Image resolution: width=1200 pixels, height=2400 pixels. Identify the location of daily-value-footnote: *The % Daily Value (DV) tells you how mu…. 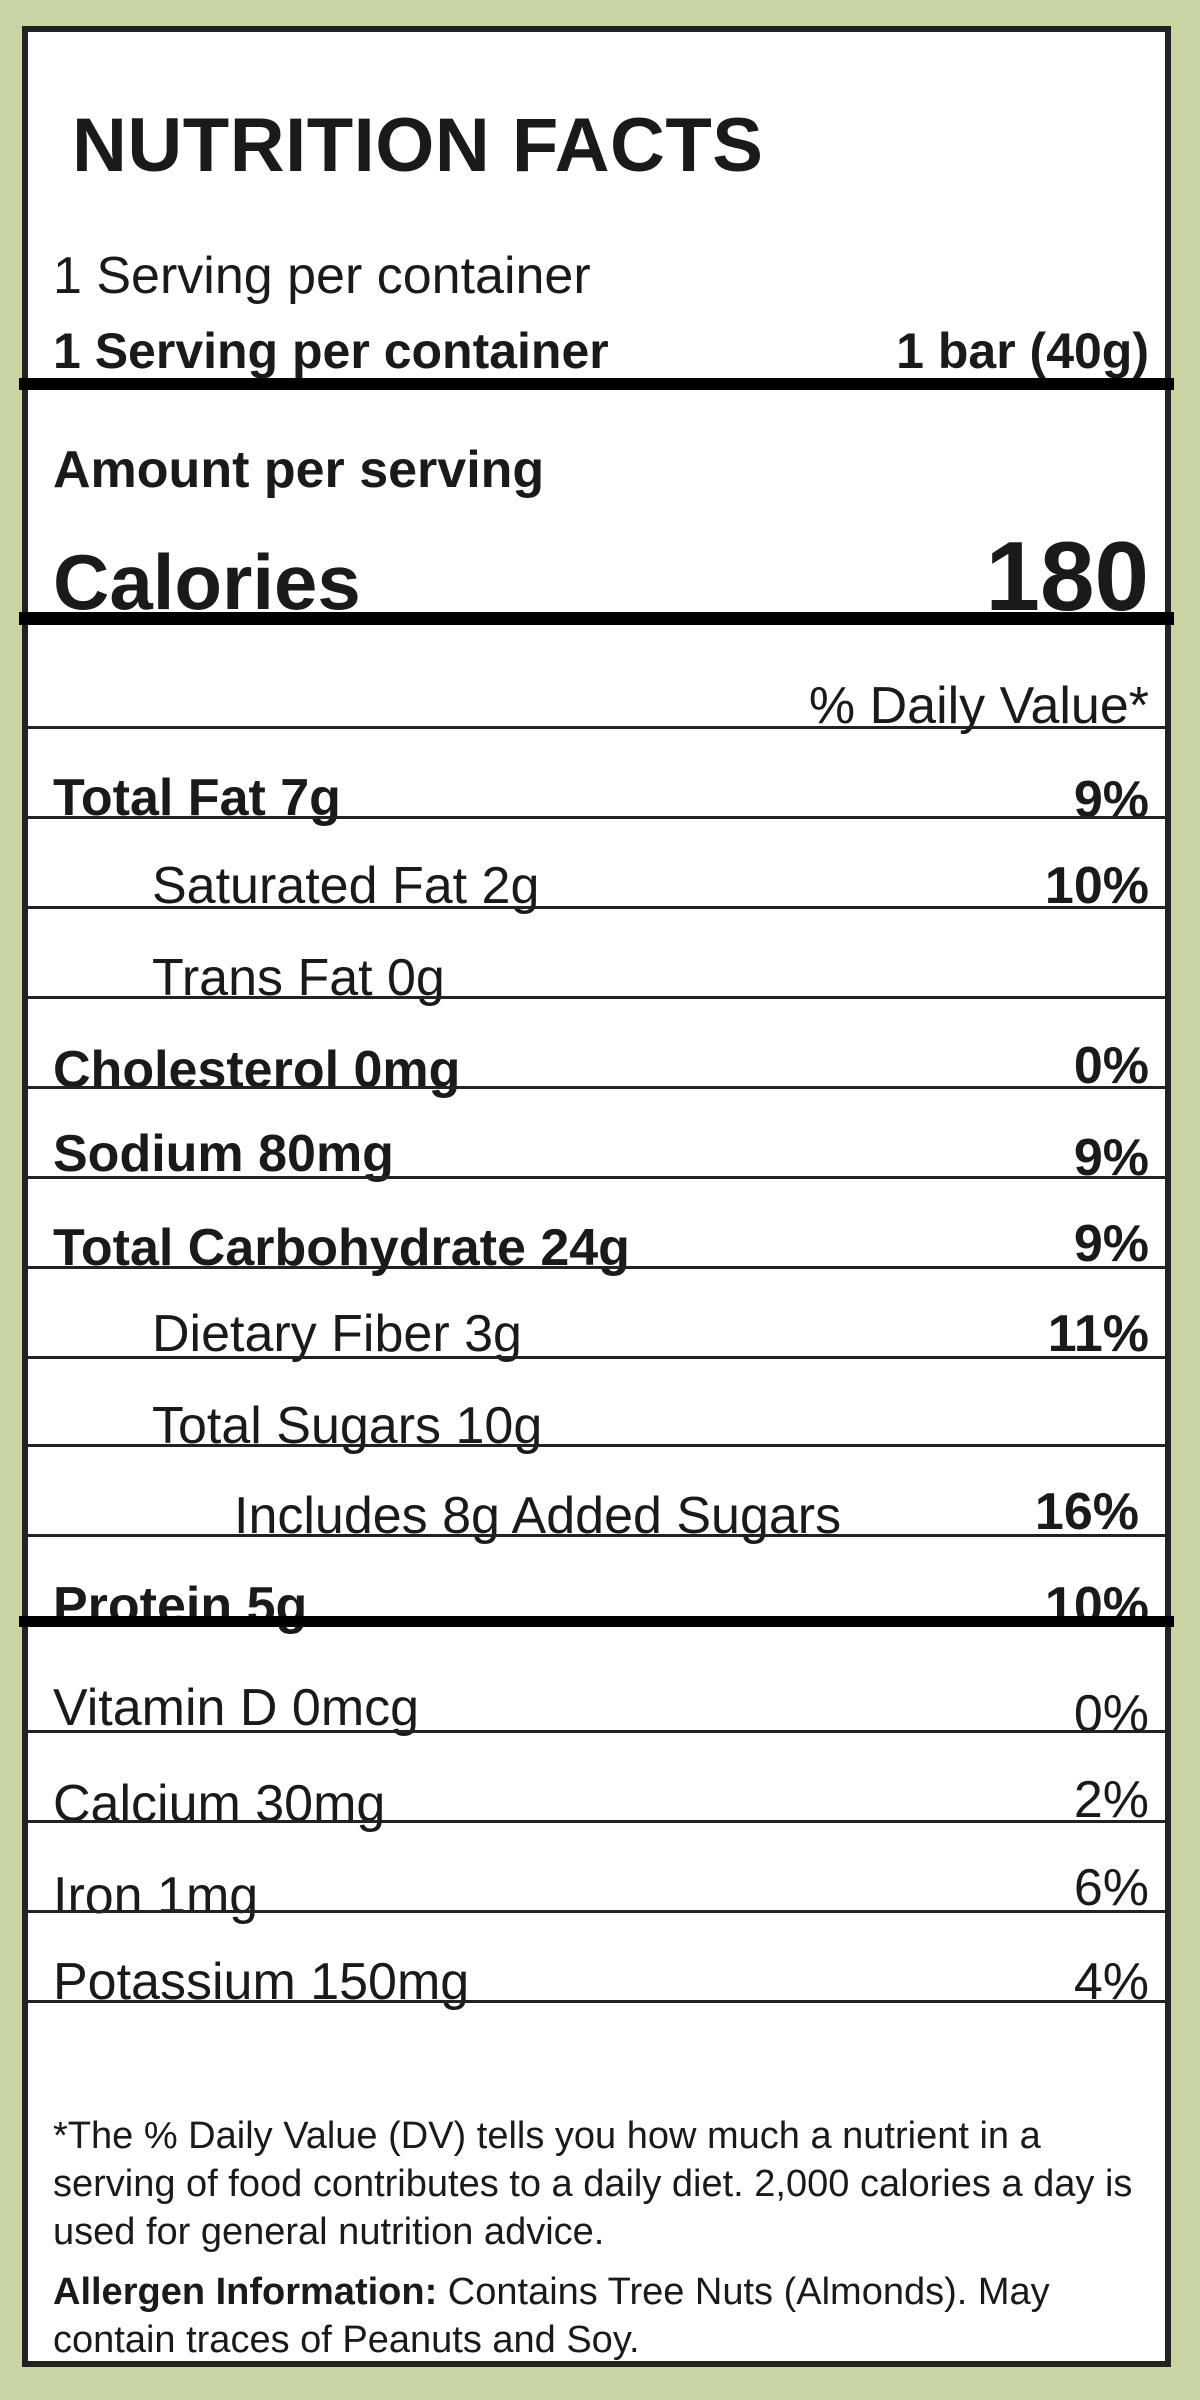
(593, 2184).